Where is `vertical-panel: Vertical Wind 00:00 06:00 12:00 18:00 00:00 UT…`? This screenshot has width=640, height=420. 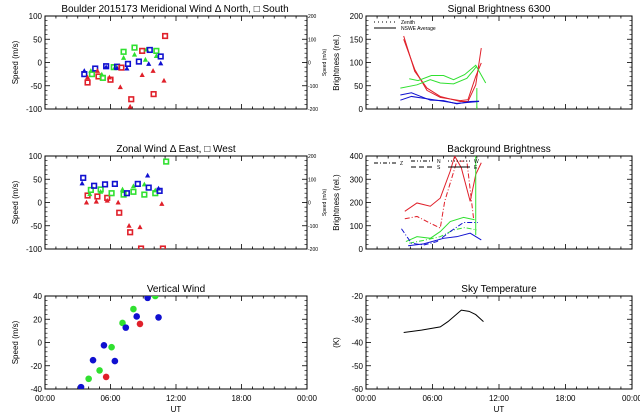
vertical-panel: Vertical Wind 00:00 06:00 12:00 18:00 00:00 UT… is located at coordinates (164, 349).